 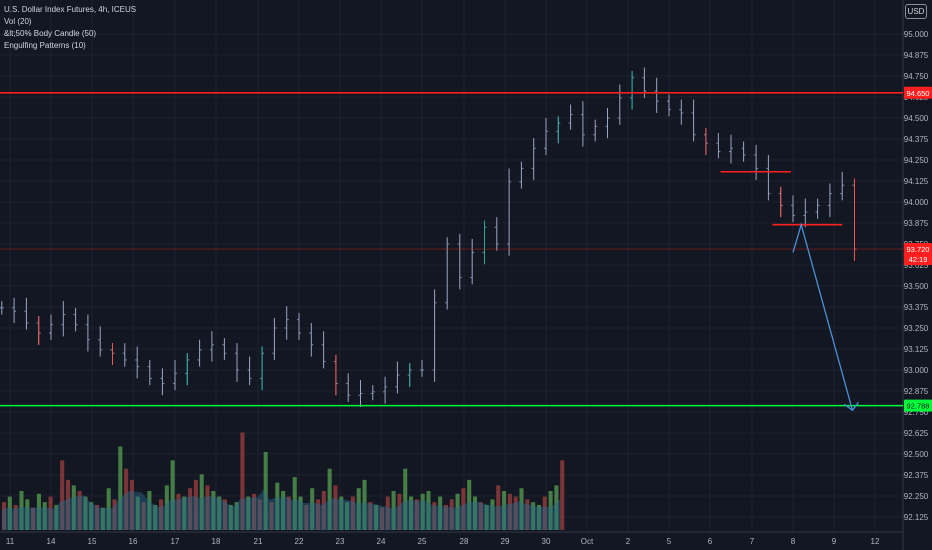 I want to click on volume-ma-area, so click(x=281, y=509).